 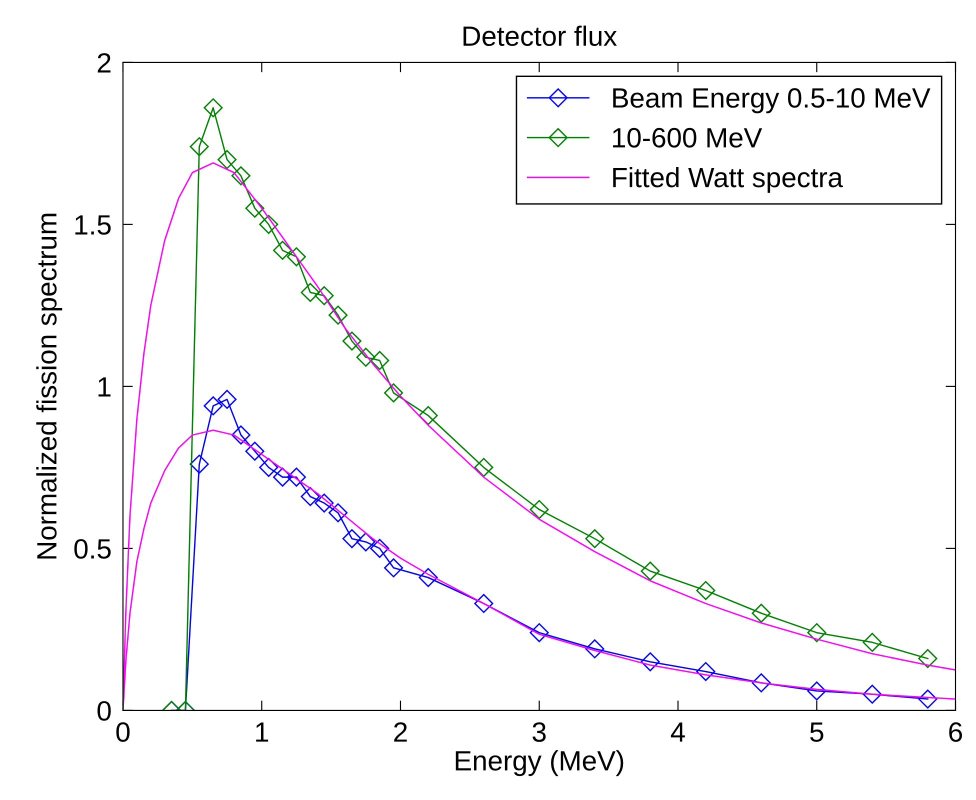 What do you see at coordinates (540, 36) in the screenshot?
I see `chart-title: Detector flux` at bounding box center [540, 36].